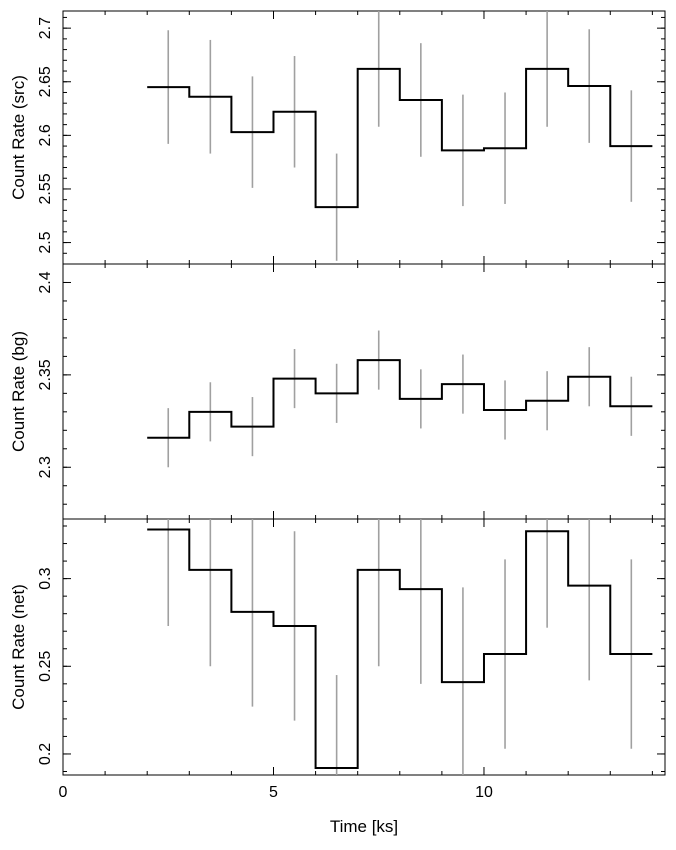 This screenshot has height=850, width=676. I want to click on y-tick-label: 2.4, so click(45, 282).